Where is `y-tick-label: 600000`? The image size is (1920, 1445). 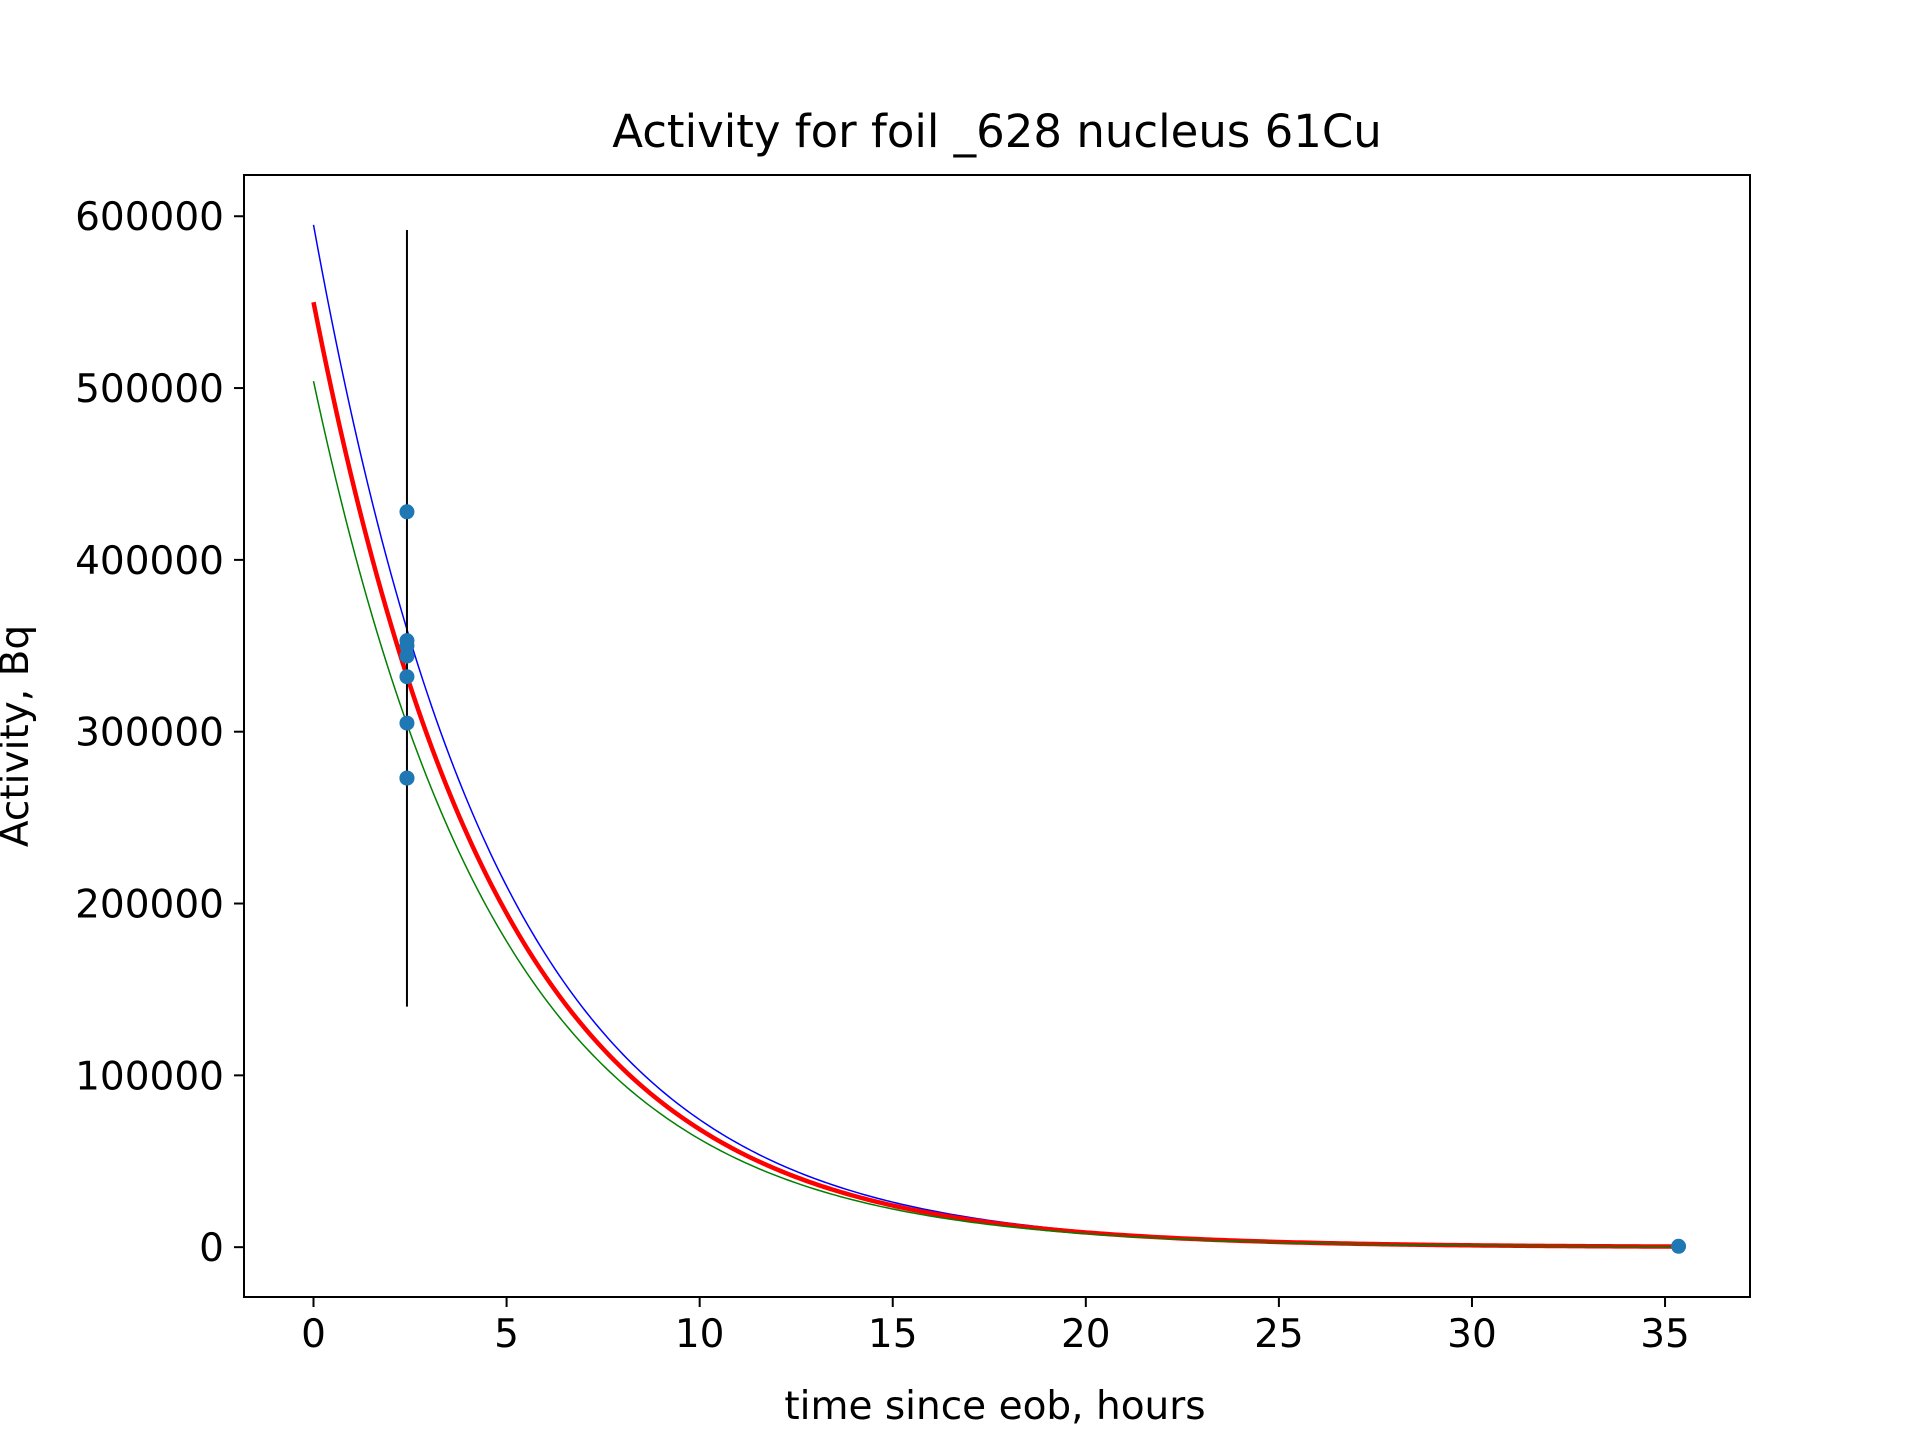
y-tick-label: 600000 is located at coordinates (149, 217).